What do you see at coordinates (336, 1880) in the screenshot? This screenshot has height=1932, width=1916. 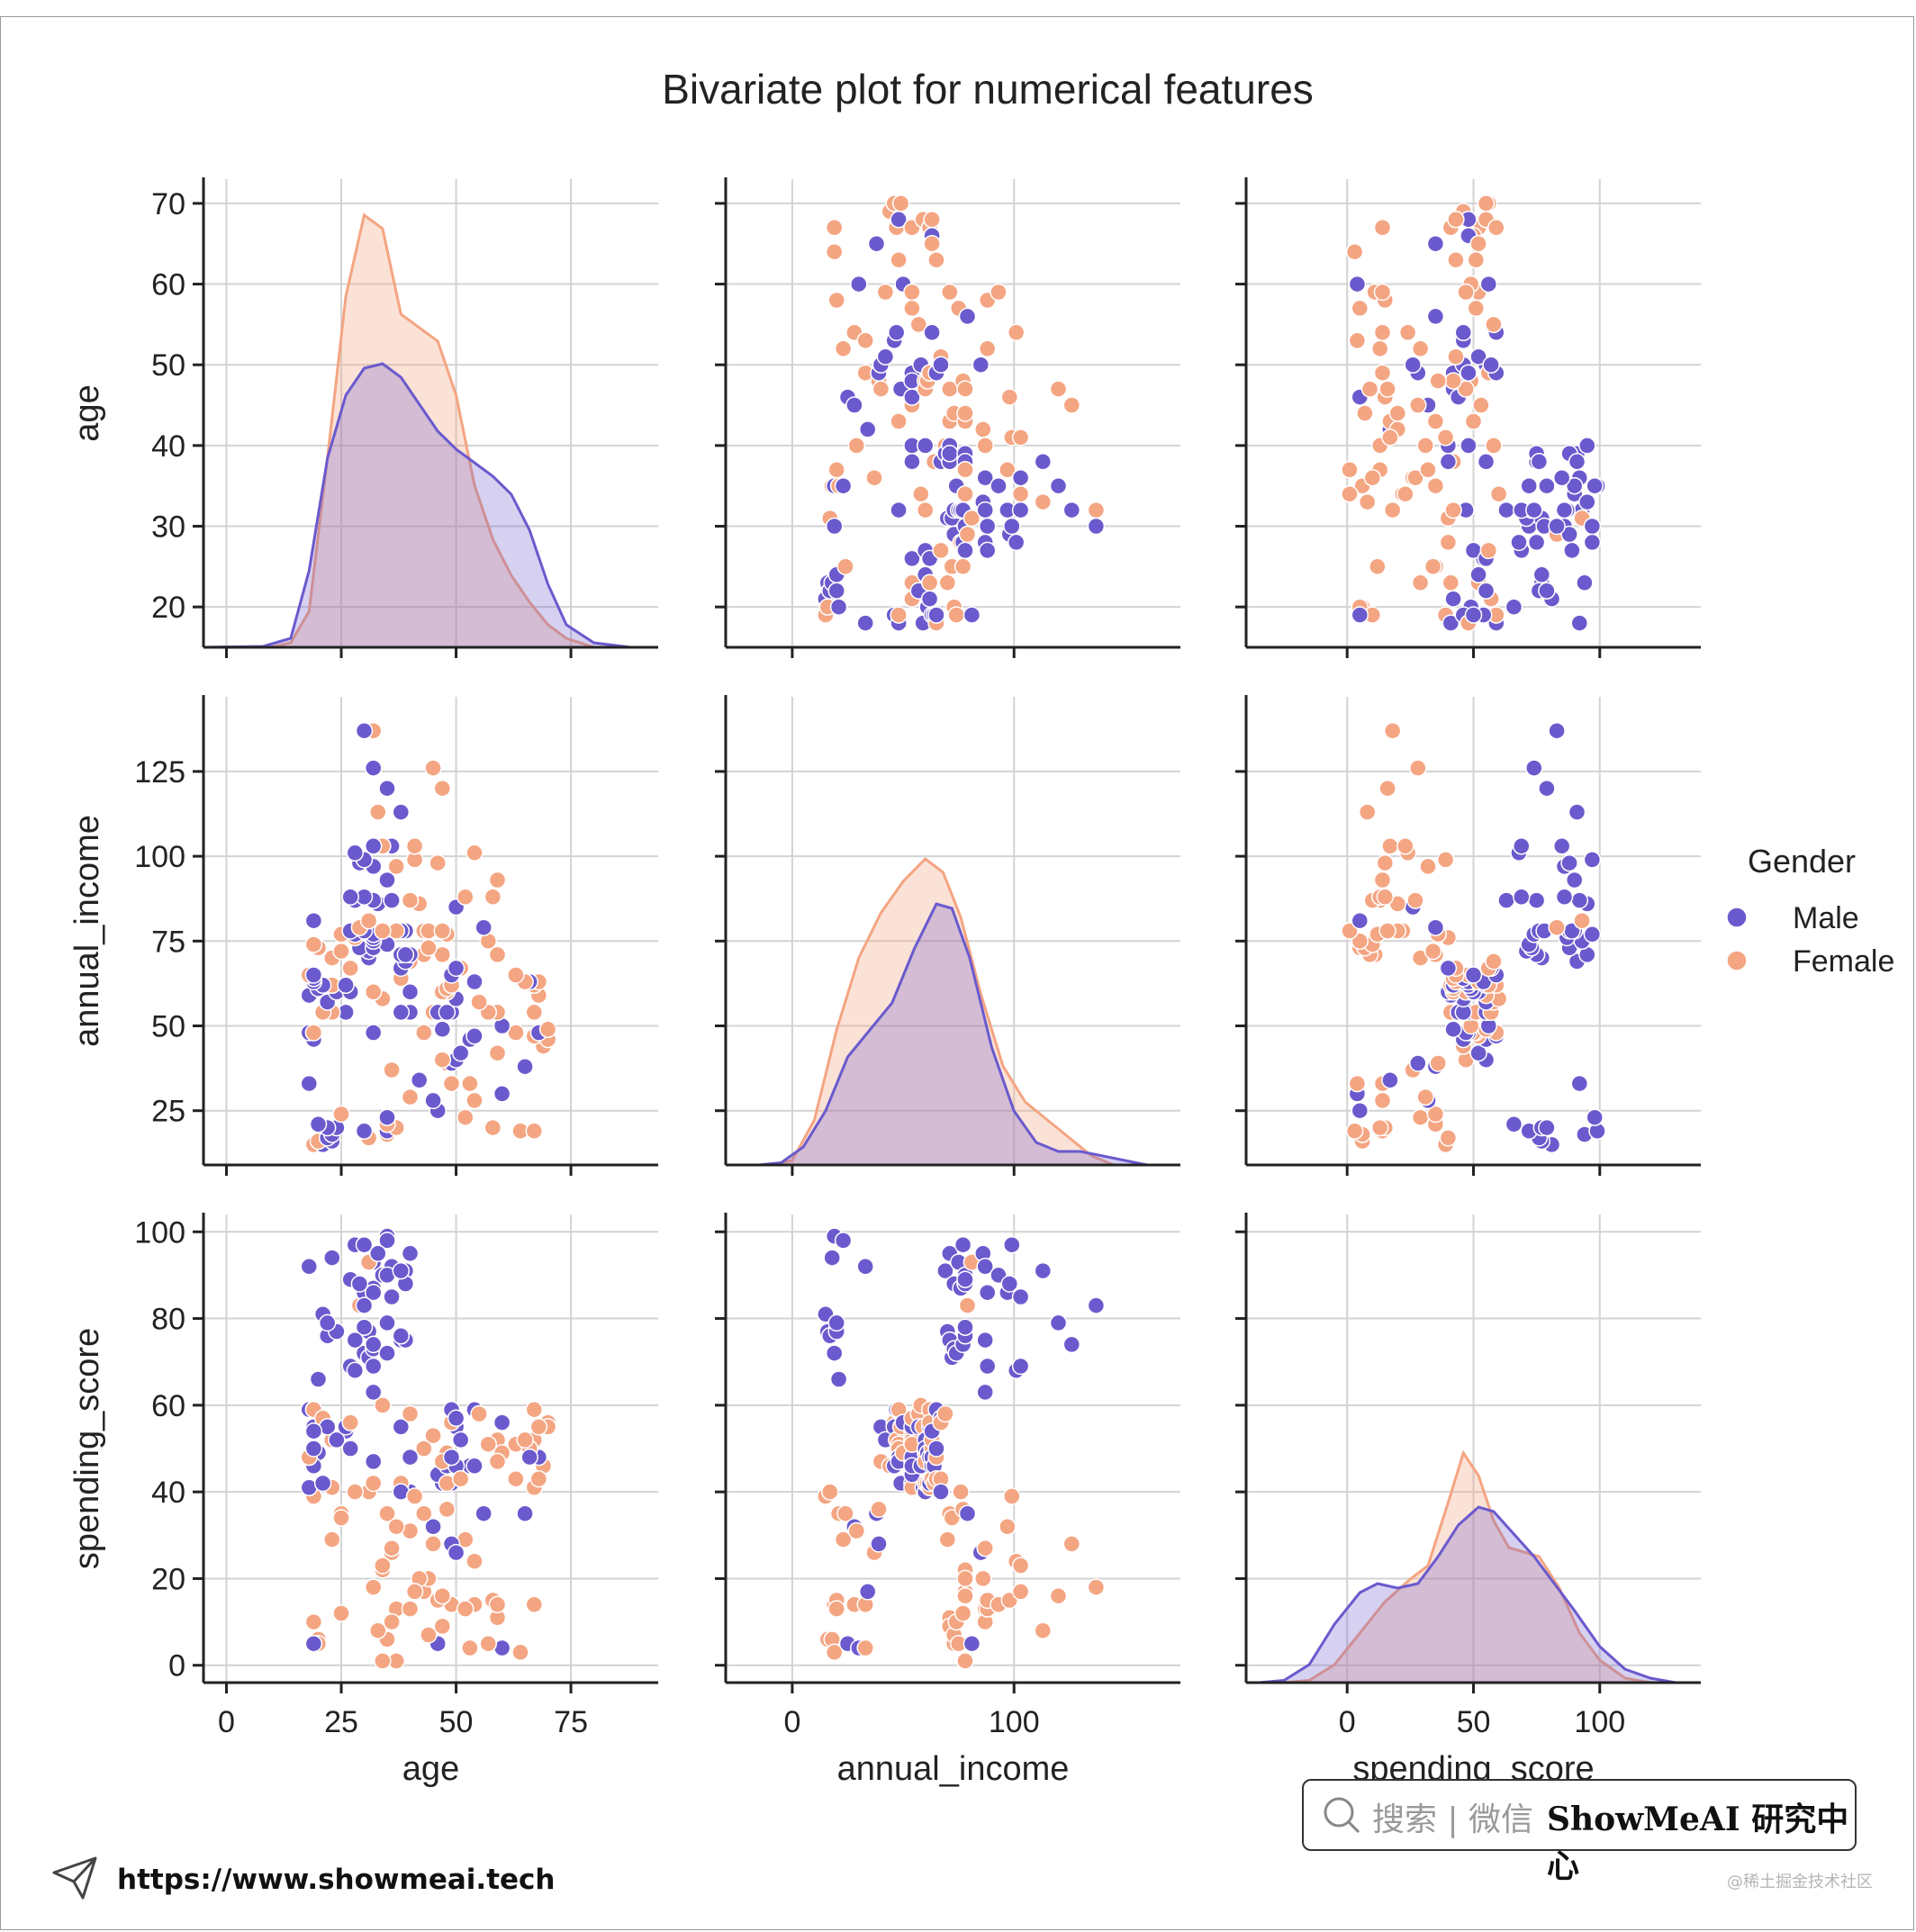 I see `footer-url: https://www.showmeai.tech` at bounding box center [336, 1880].